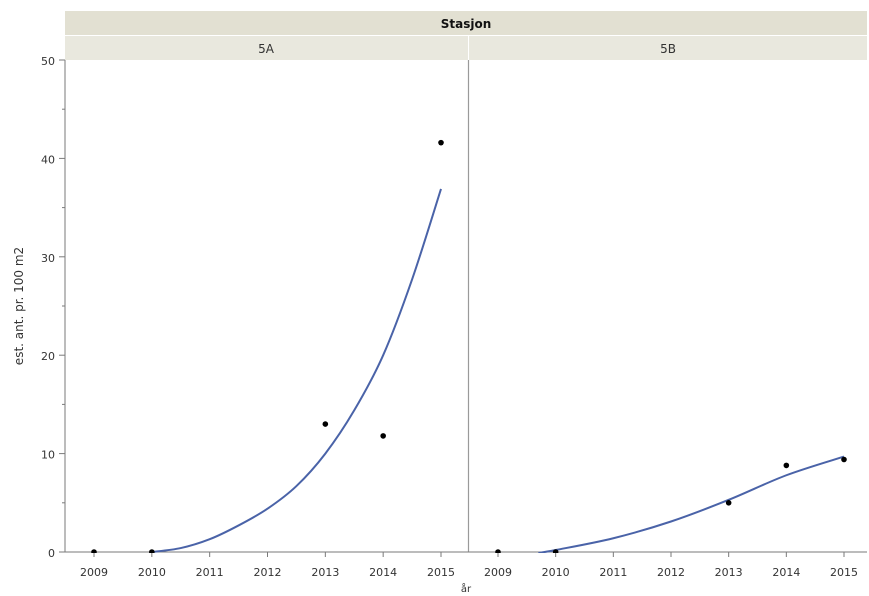 Image resolution: width=869 pixels, height=596 pixels. What do you see at coordinates (48, 258) in the screenshot?
I see `y-tick-label: 30` at bounding box center [48, 258].